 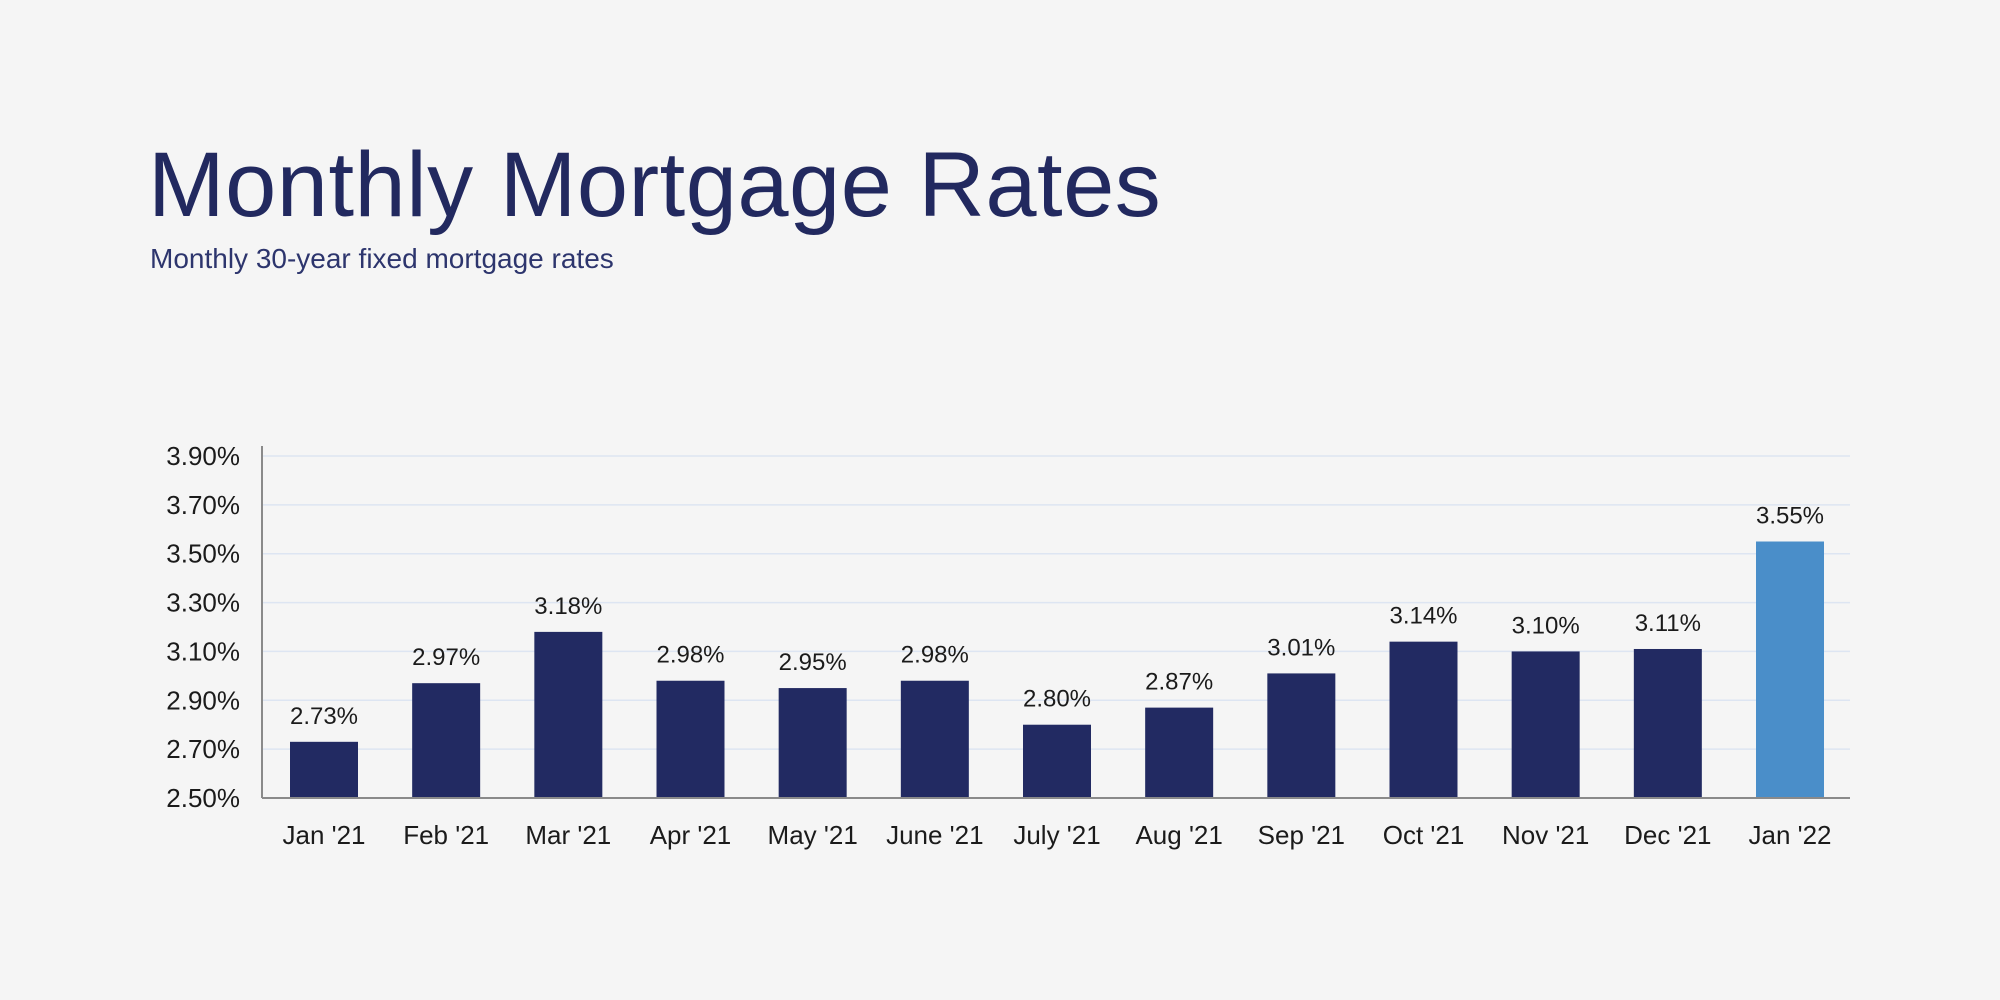 What do you see at coordinates (1667, 835) in the screenshot?
I see `x-tick-label: Dec '21` at bounding box center [1667, 835].